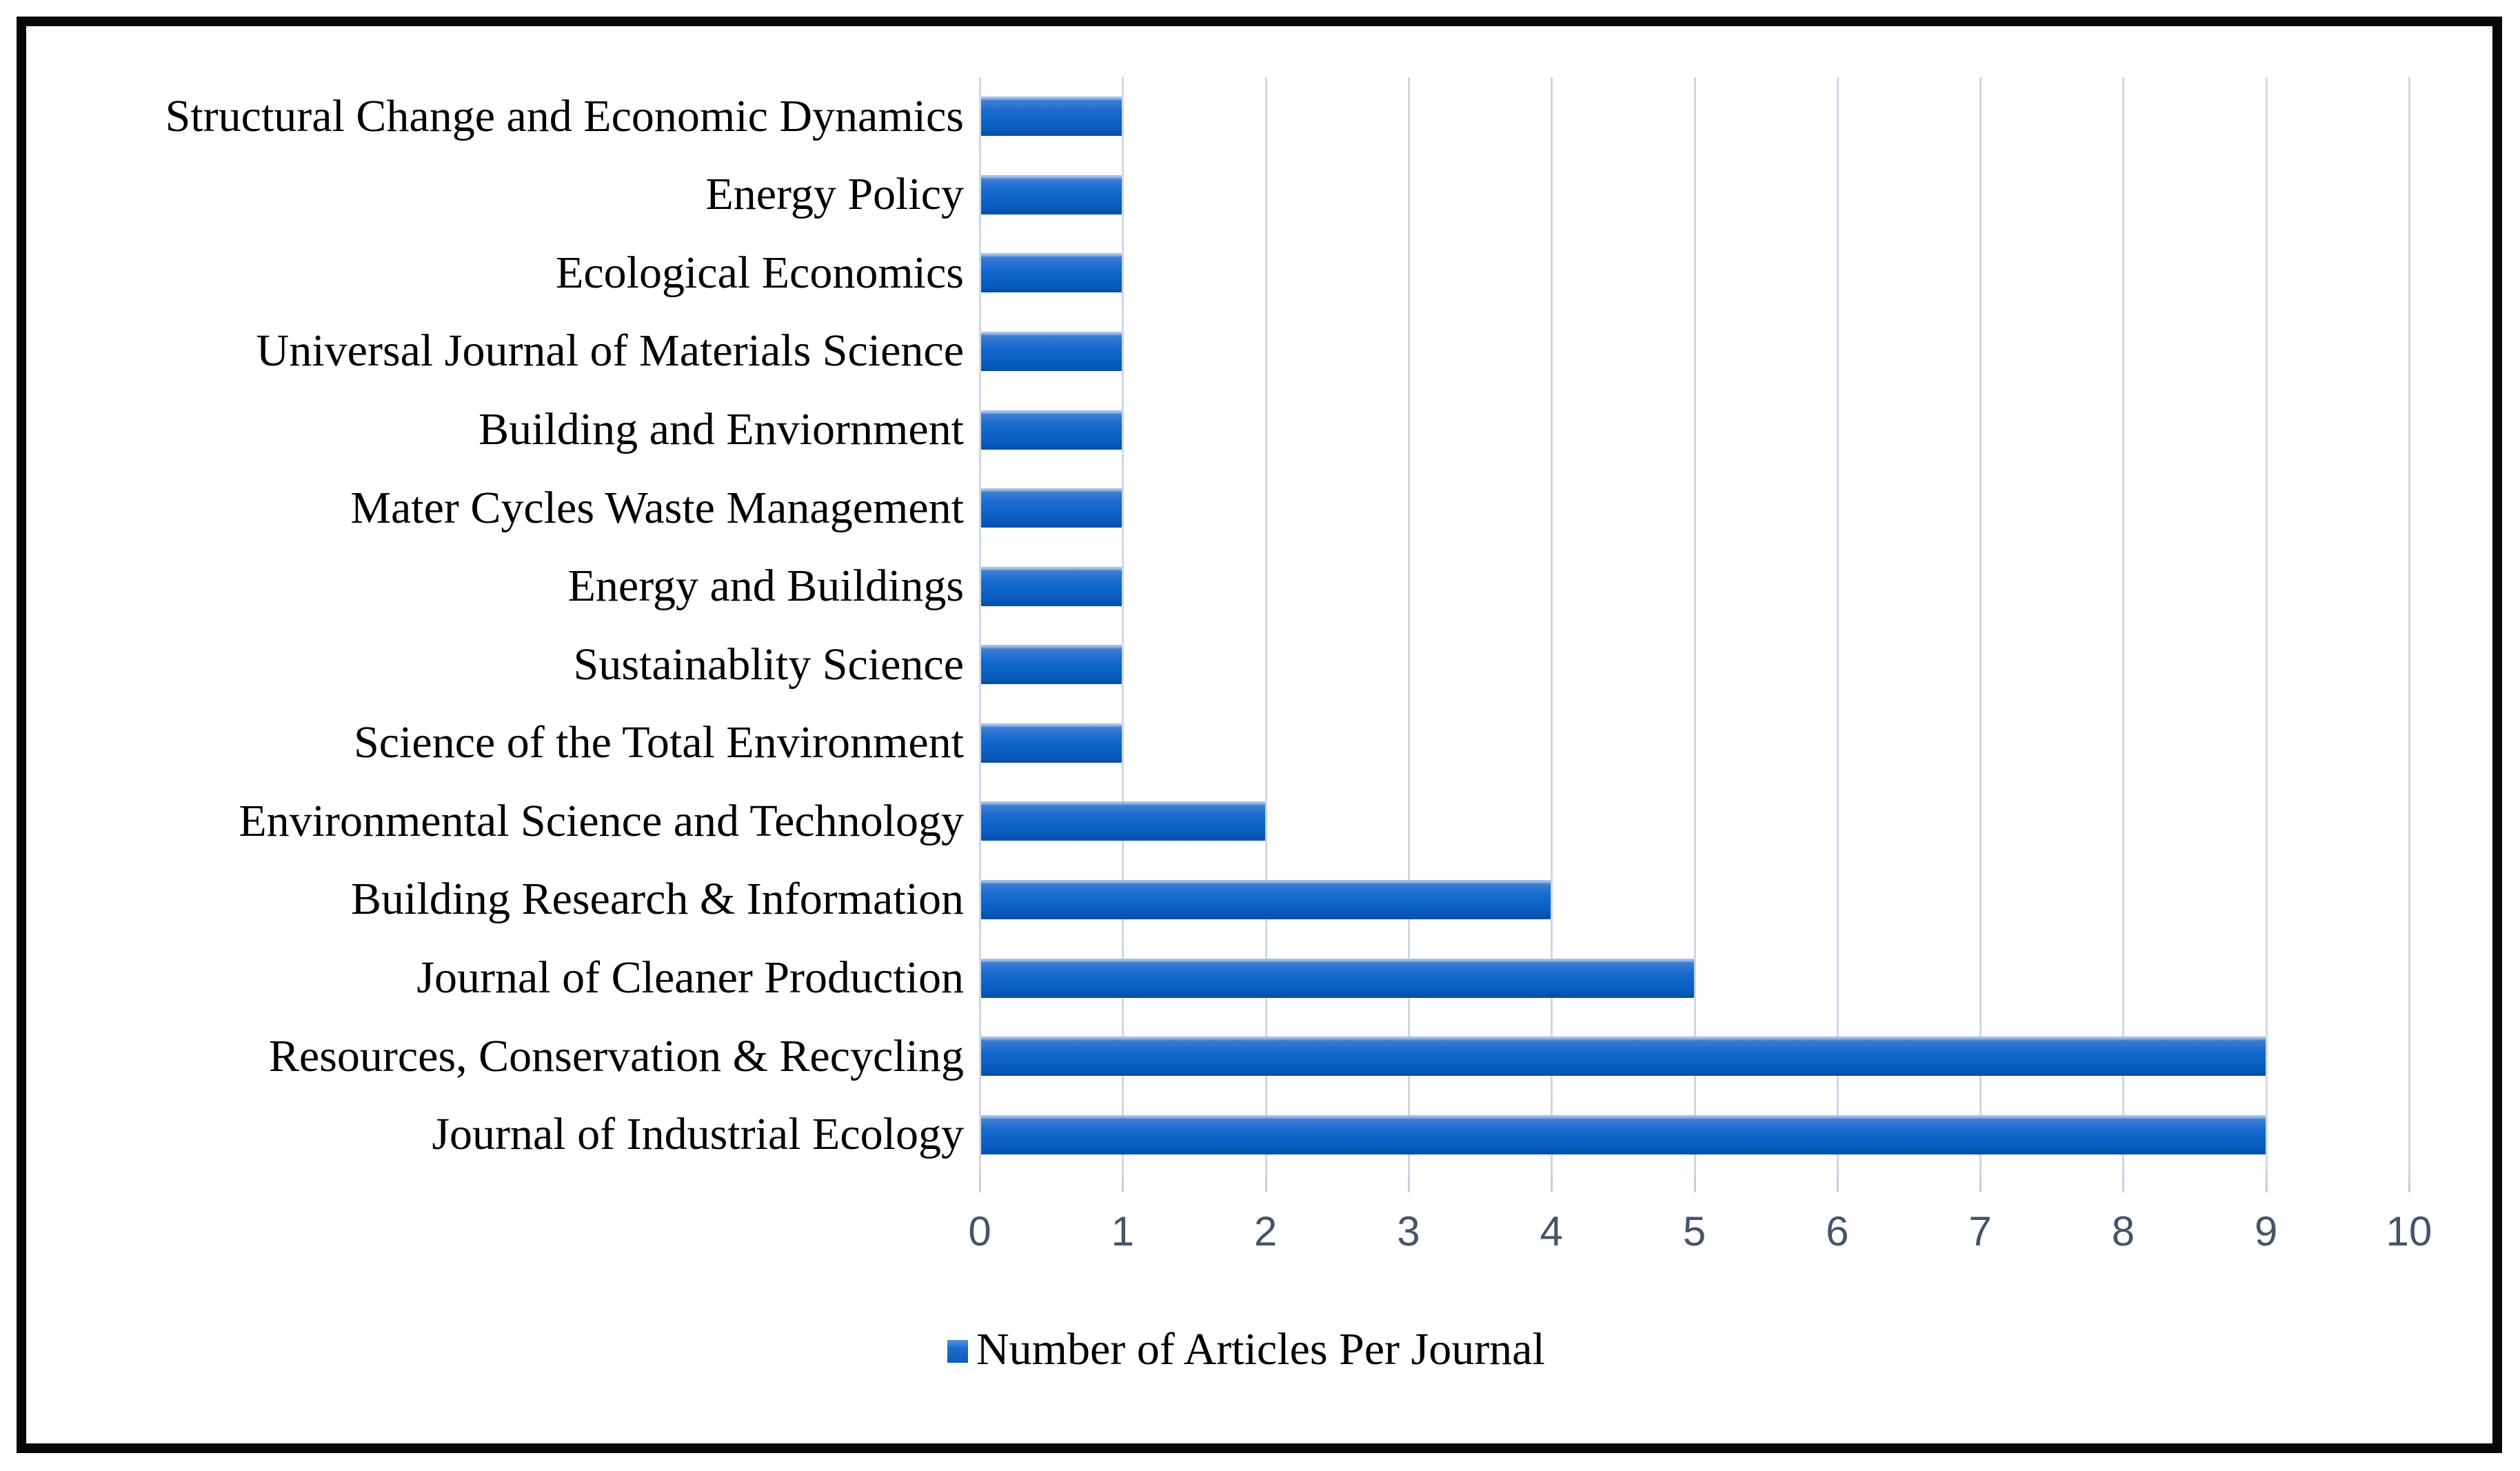 The width and height of the screenshot is (2520, 1471). What do you see at coordinates (657, 899) in the screenshot?
I see `category-label: Building Research & Information` at bounding box center [657, 899].